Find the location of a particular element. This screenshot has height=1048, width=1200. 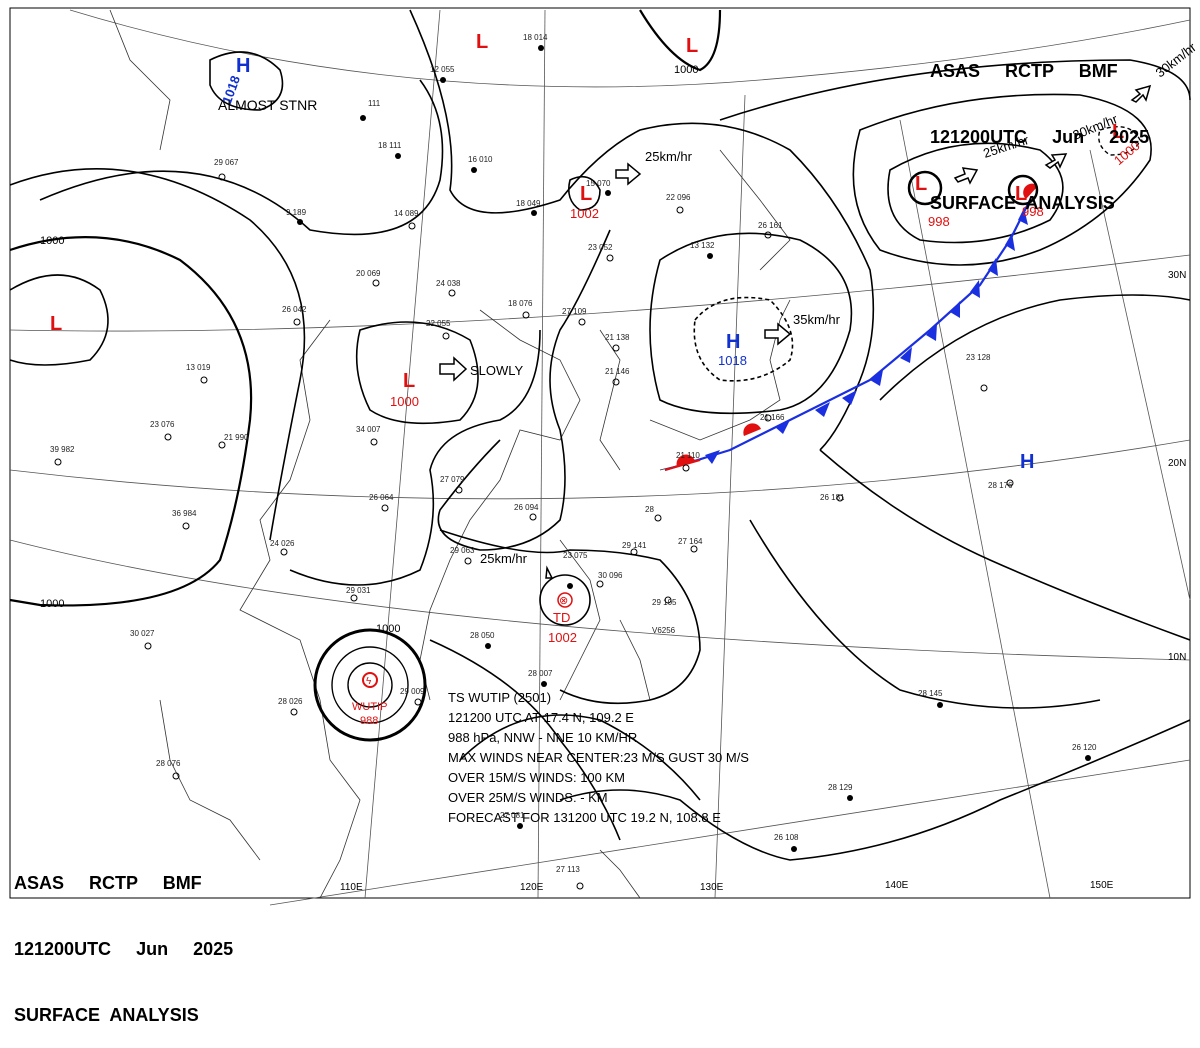

station-plot: 21 146 is located at coordinates (617, 376).